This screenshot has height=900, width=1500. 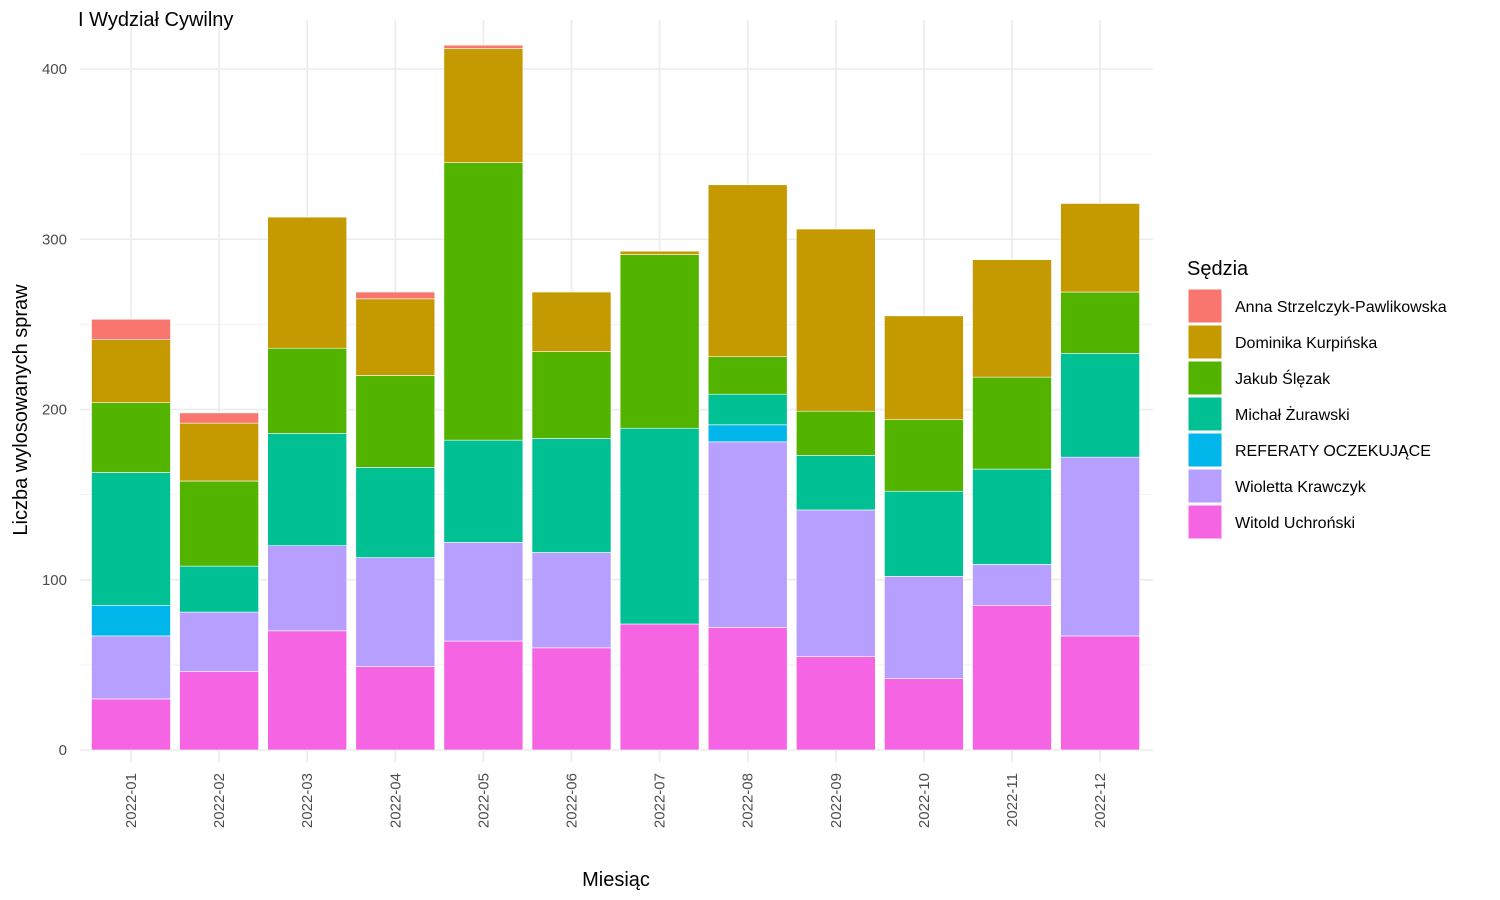 I want to click on x-tick-label: 2022-01, so click(x=131, y=800).